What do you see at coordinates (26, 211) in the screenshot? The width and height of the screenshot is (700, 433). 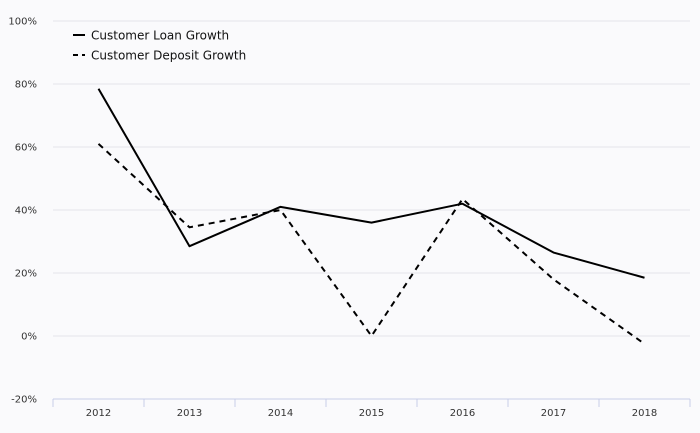 I see `y-tick-label: 40%` at bounding box center [26, 211].